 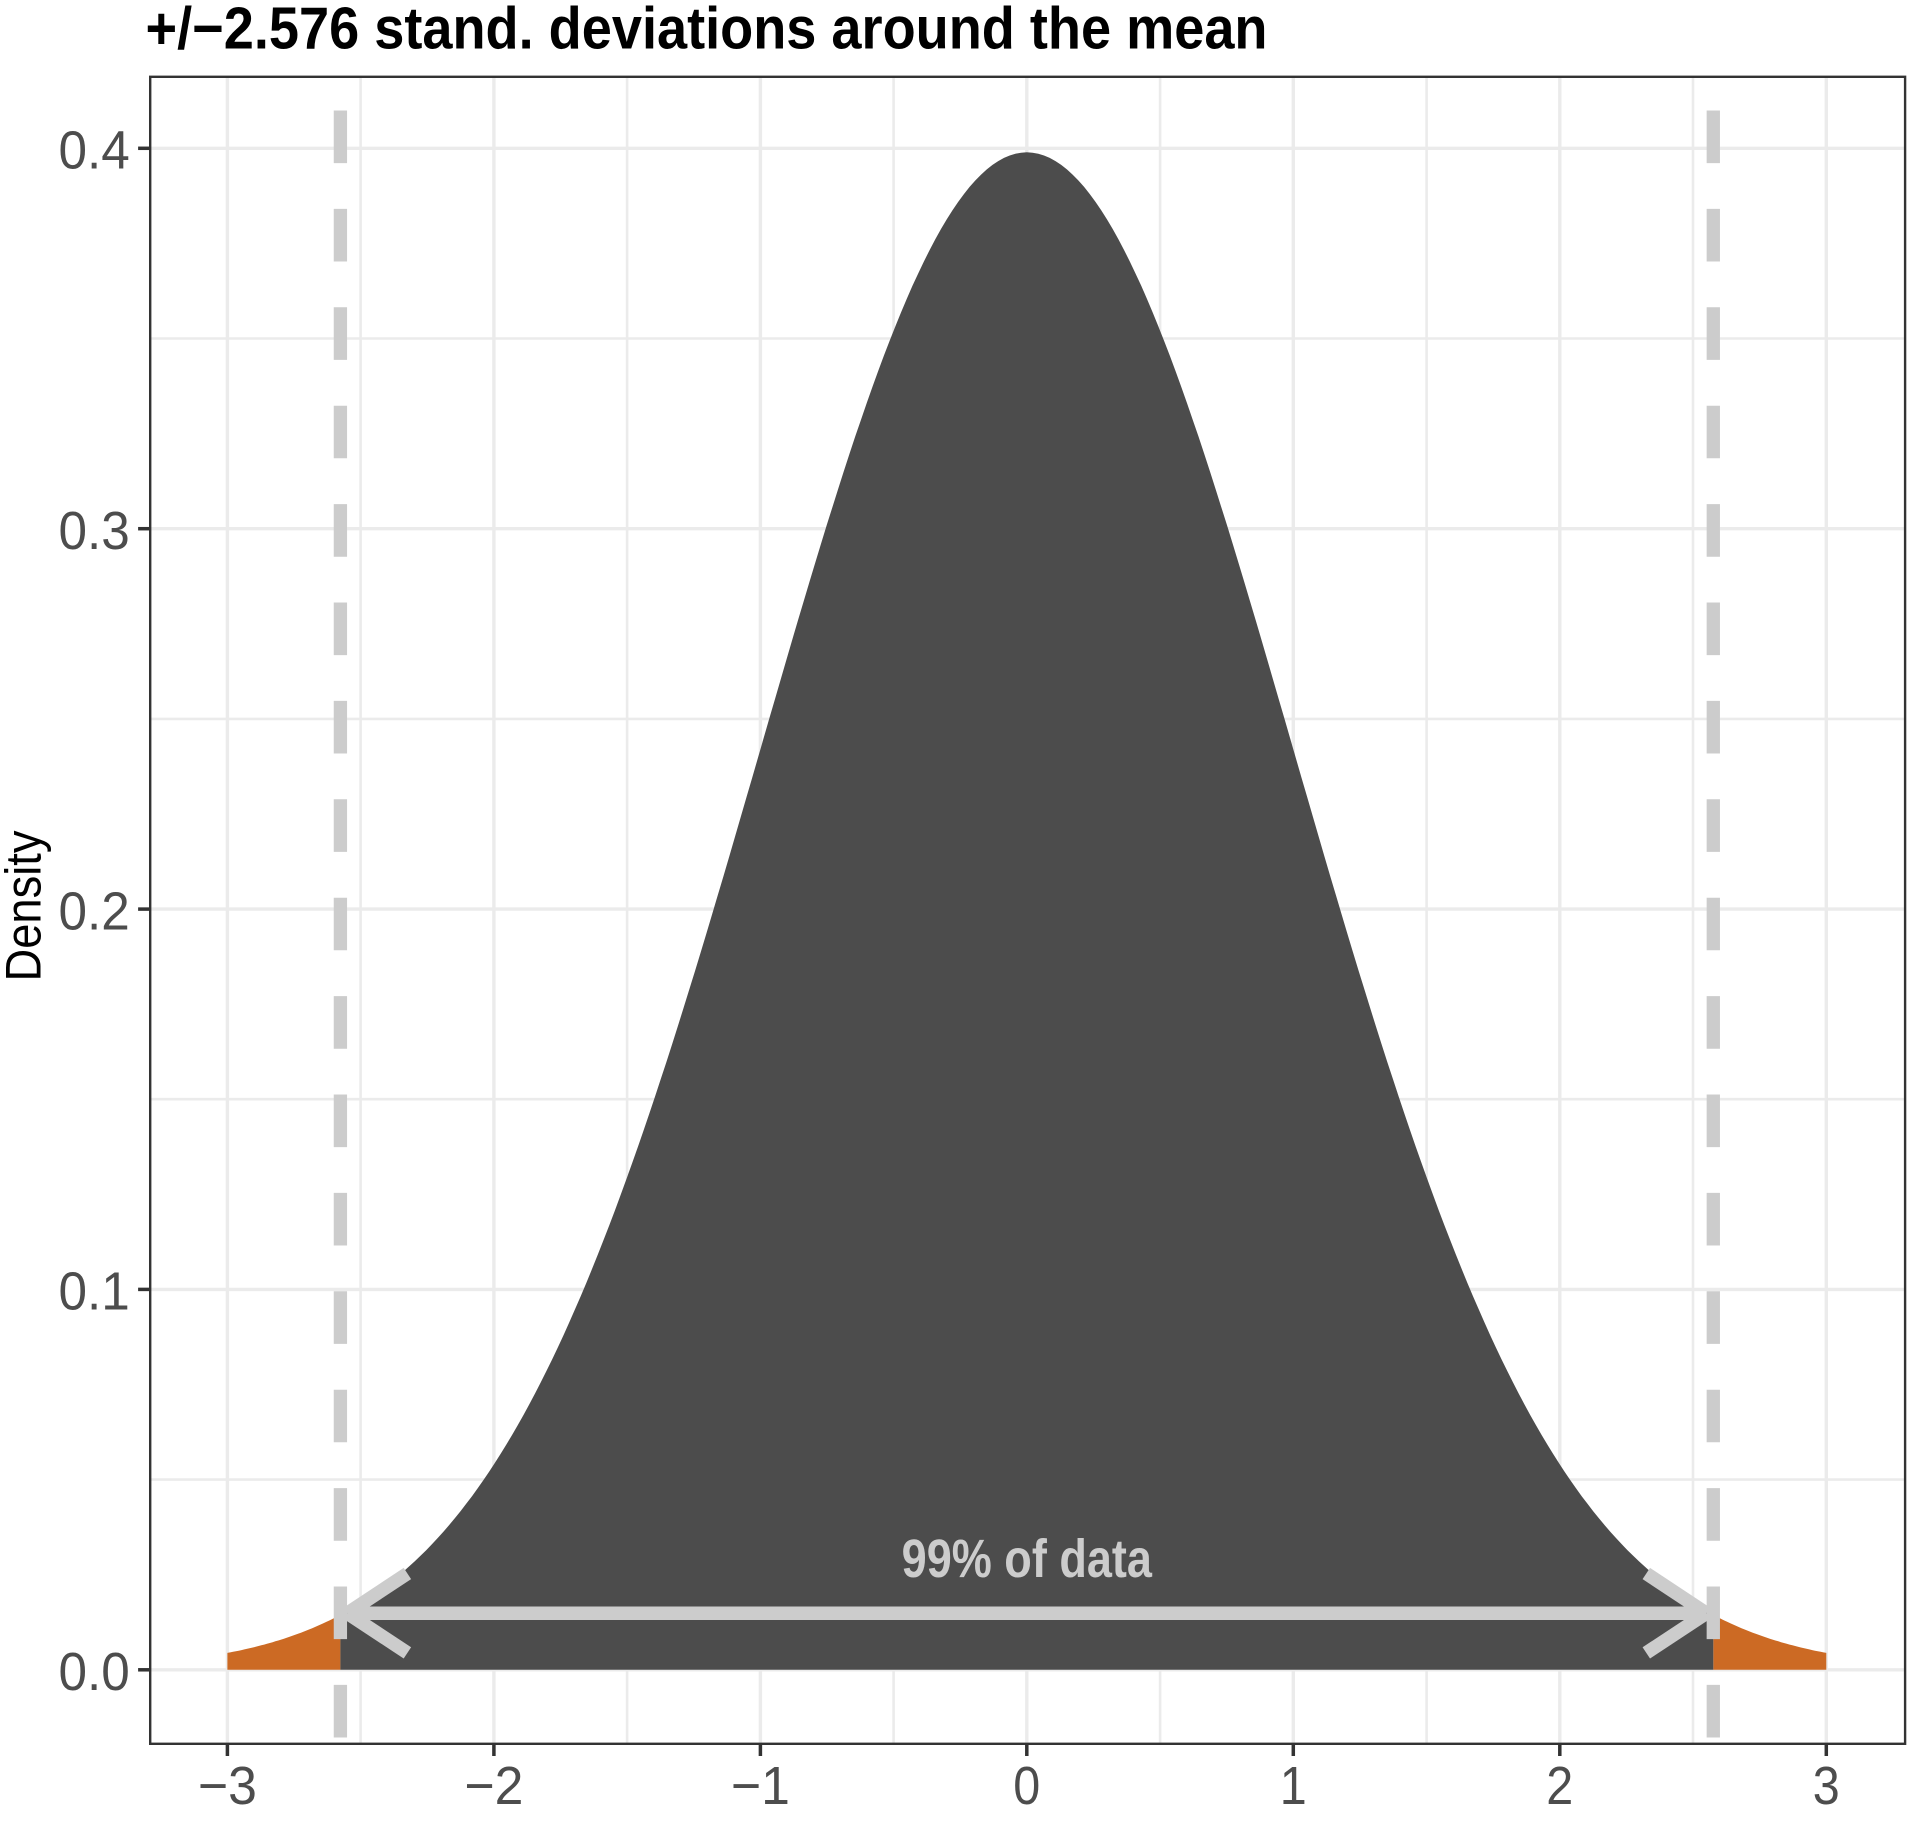 I want to click on svg-text: 0.0, so click(x=94, y=1672).